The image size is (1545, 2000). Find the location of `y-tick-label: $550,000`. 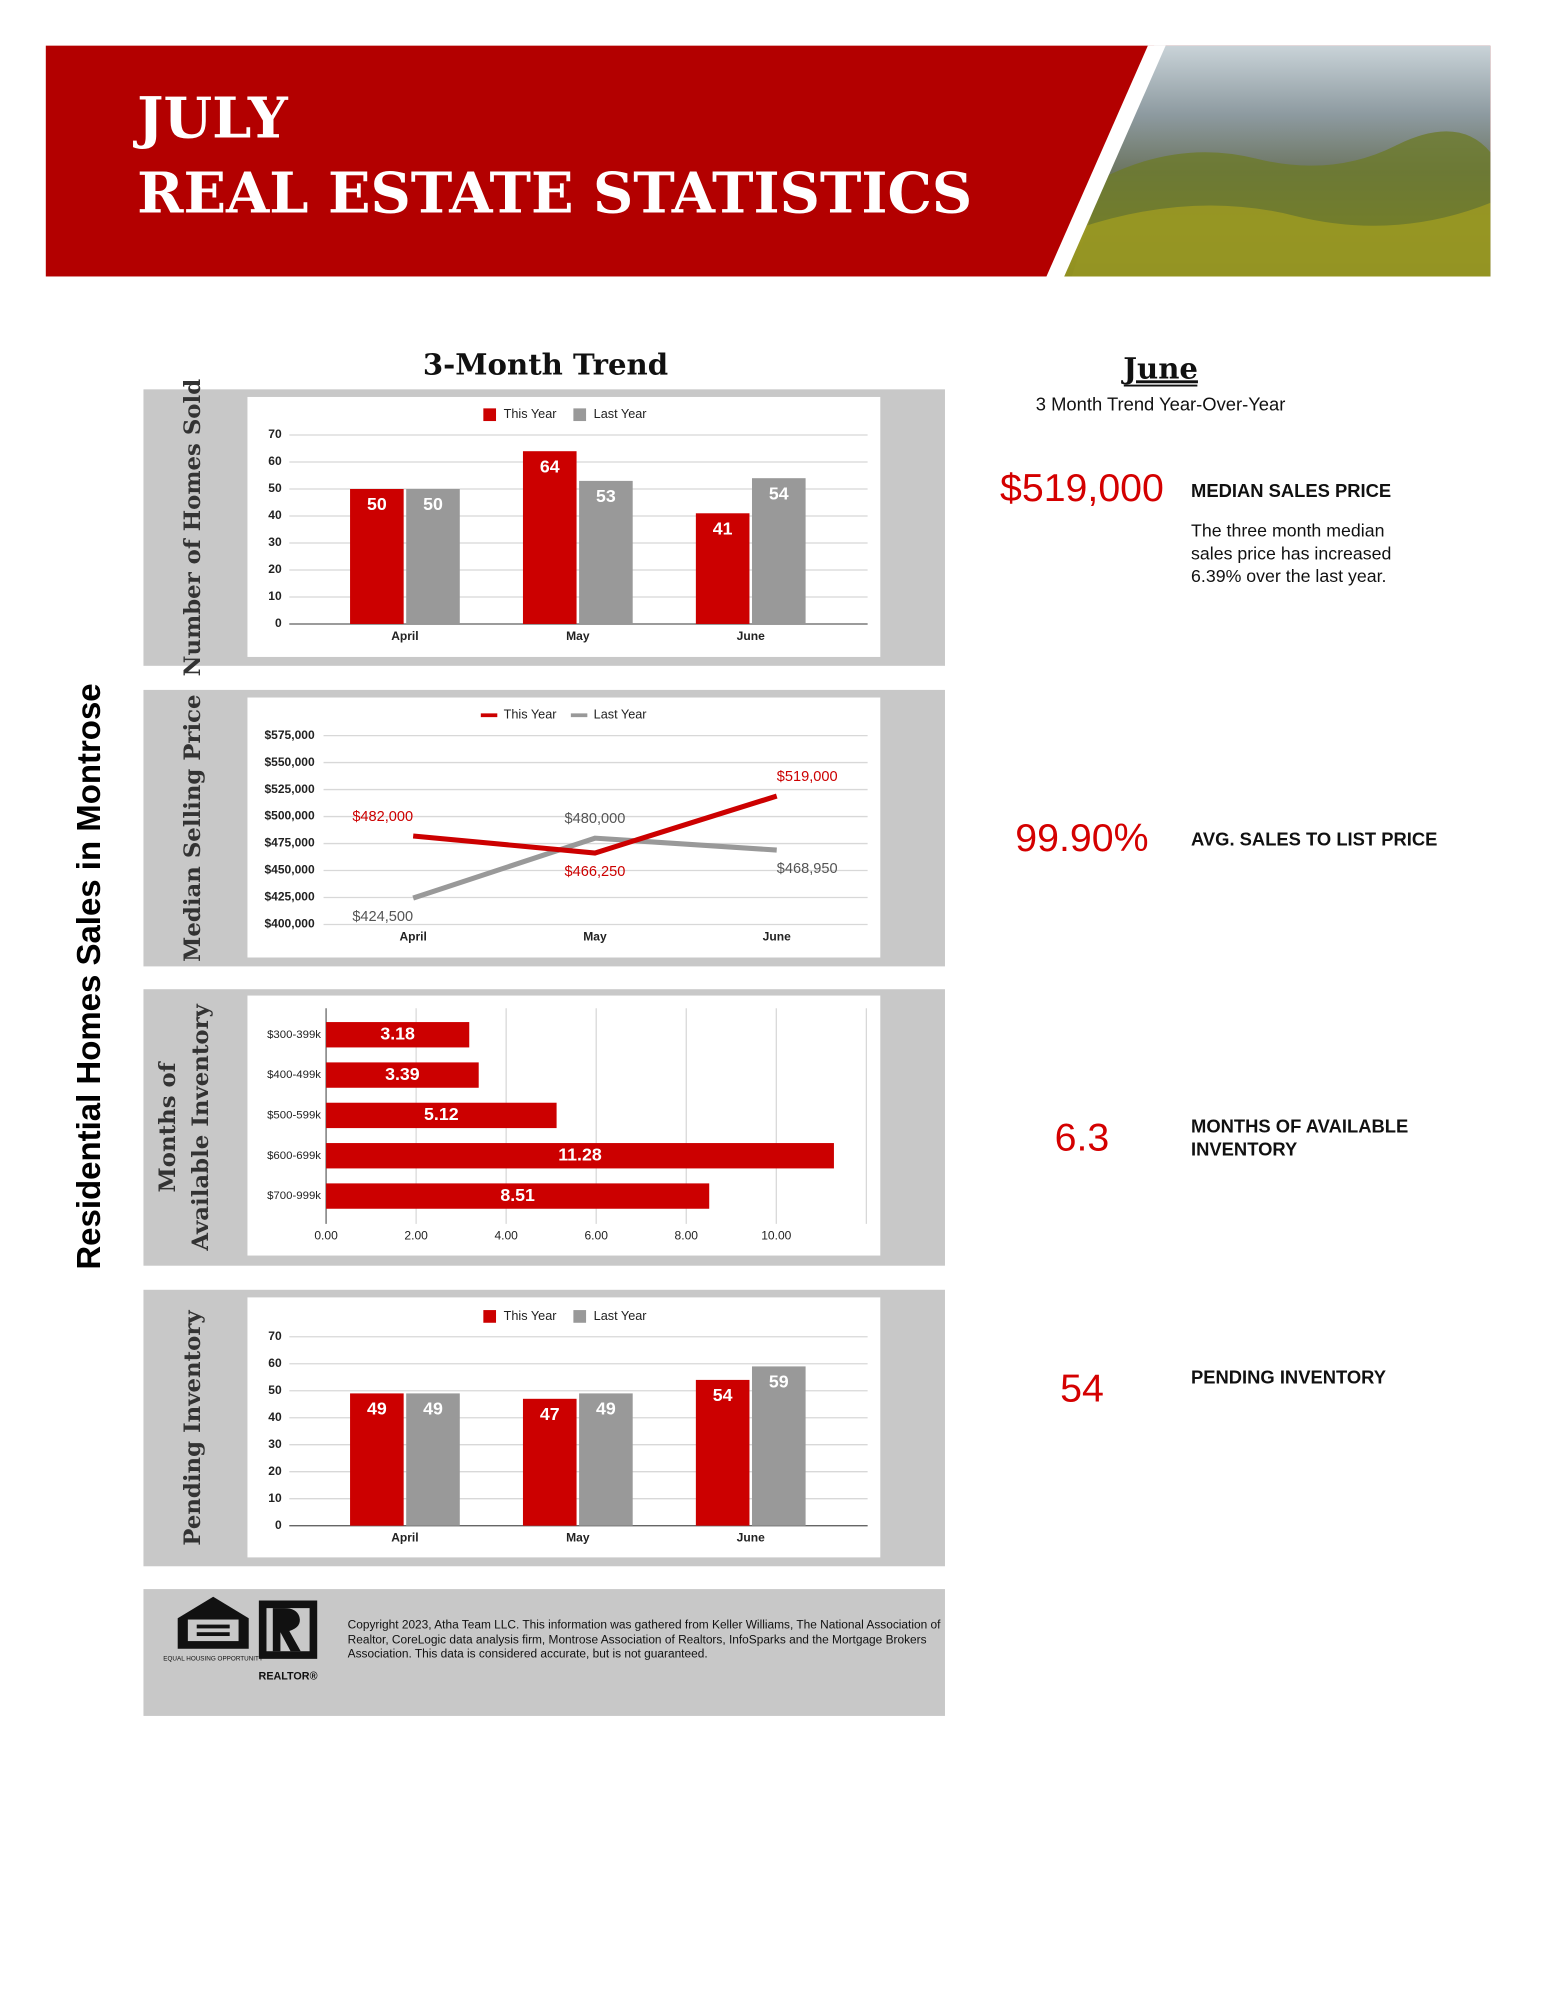

y-tick-label: $550,000 is located at coordinates (289, 762).